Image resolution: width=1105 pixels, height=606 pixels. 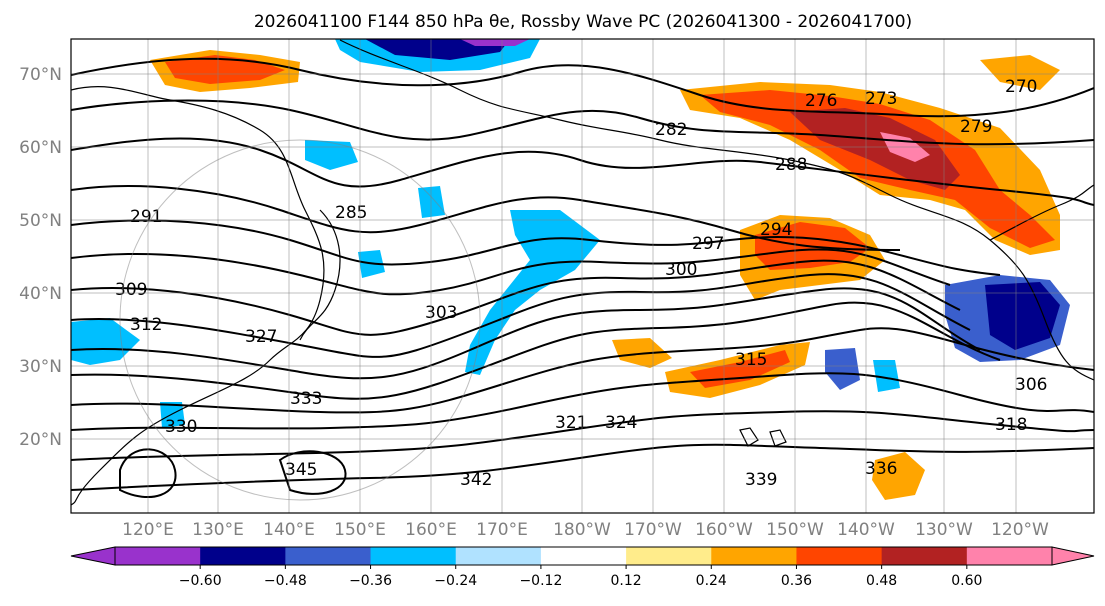 I want to click on colorbar-tick-label: −0.36, so click(x=370, y=581).